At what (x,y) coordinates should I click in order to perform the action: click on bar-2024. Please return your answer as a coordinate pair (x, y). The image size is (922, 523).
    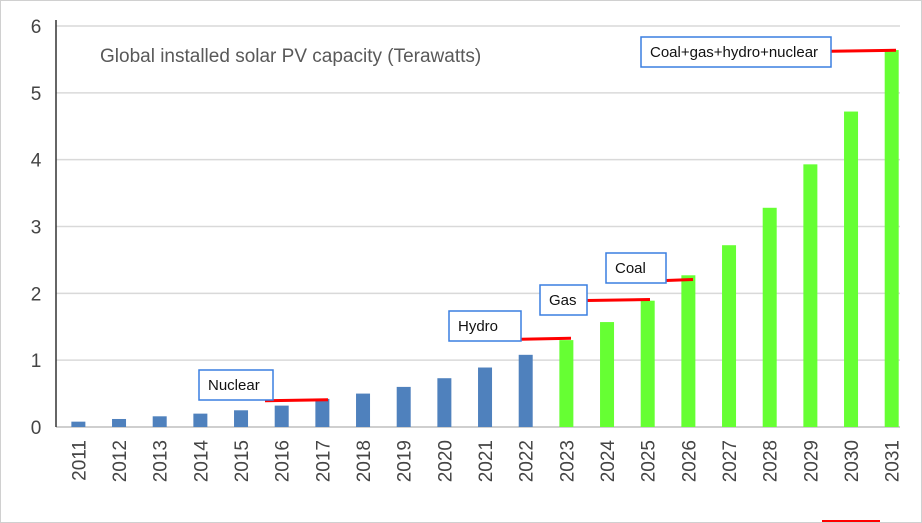
    Looking at the image, I should click on (607, 374).